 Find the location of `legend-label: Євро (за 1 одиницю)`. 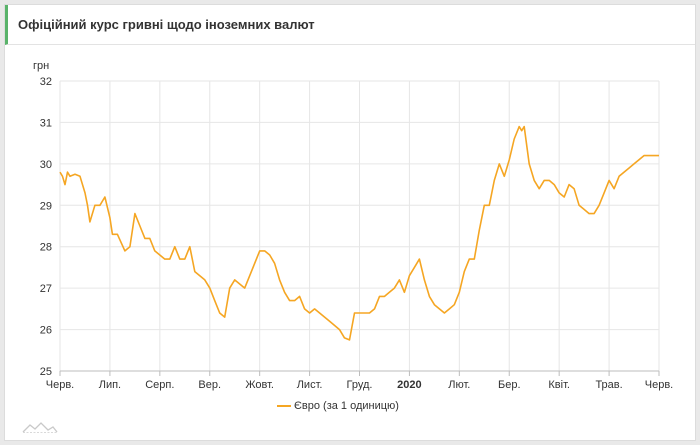

legend-label: Євро (за 1 одиницю) is located at coordinates (346, 406).